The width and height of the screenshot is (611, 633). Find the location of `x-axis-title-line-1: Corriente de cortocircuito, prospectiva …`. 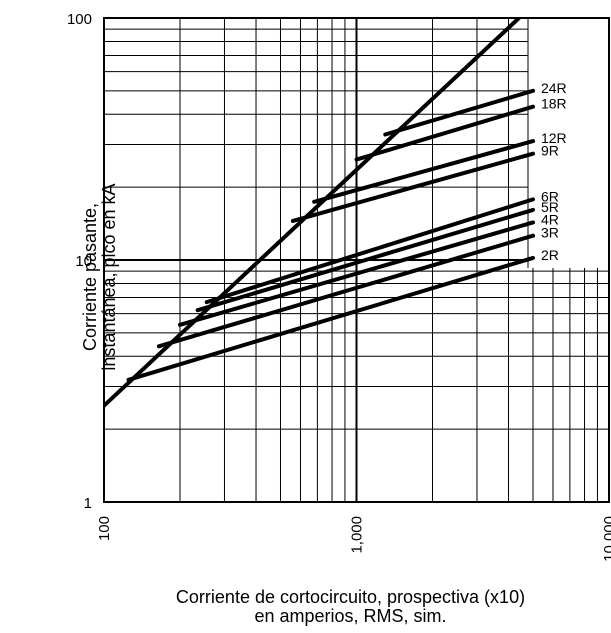

x-axis-title-line-1: Corriente de cortocircuito, prospectiva … is located at coordinates (350, 597).